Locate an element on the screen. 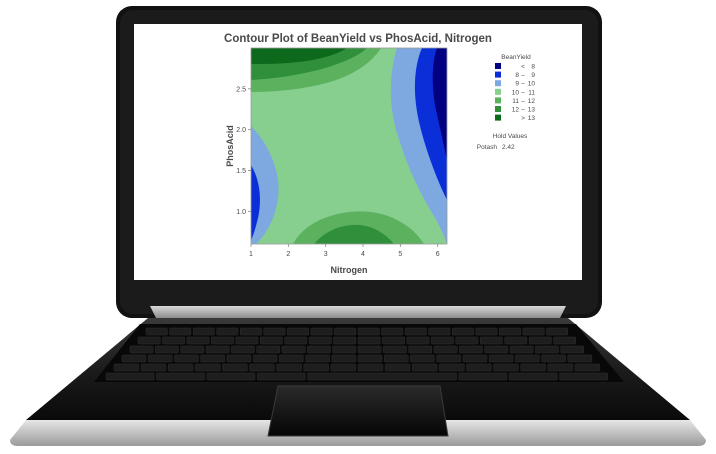 Image resolution: width=716 pixels, height=454 pixels. legend-swatch is located at coordinates (498, 66).